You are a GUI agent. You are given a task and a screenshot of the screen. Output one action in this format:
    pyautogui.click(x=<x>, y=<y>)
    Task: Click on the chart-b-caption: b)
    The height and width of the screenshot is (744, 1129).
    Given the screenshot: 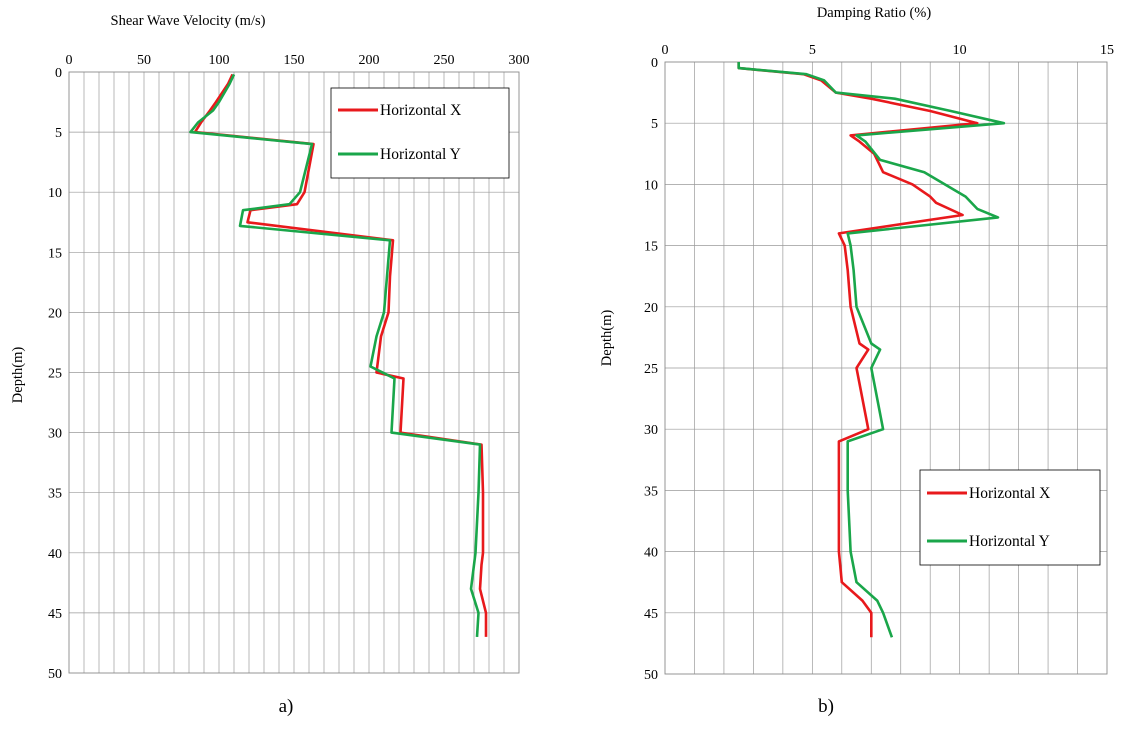 What is the action you would take?
    pyautogui.click(x=826, y=706)
    